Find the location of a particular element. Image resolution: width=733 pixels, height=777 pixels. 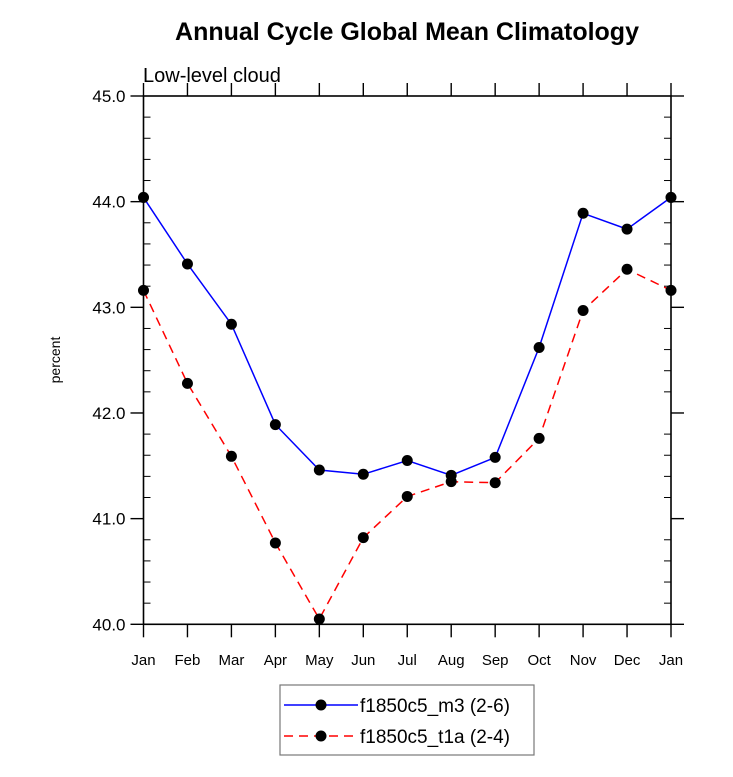

legend-item: f1850c5_t1a (2-4) is located at coordinates (397, 737).